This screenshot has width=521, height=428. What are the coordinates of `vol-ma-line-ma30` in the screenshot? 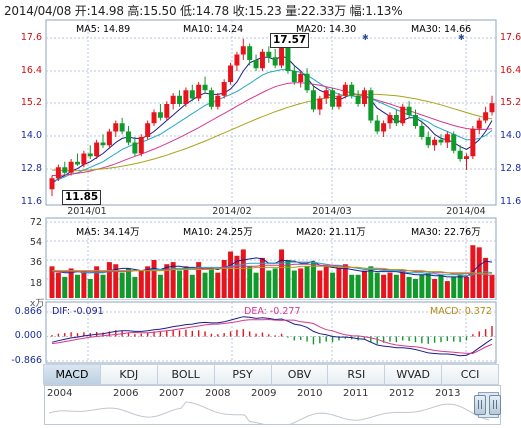 It's located at (272, 270).